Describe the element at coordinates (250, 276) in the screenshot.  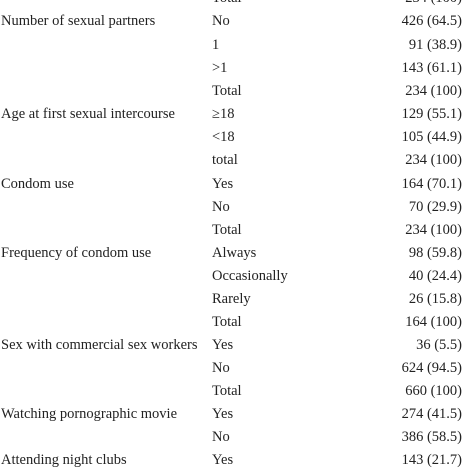
I see `category-label: Occasionally` at that location.